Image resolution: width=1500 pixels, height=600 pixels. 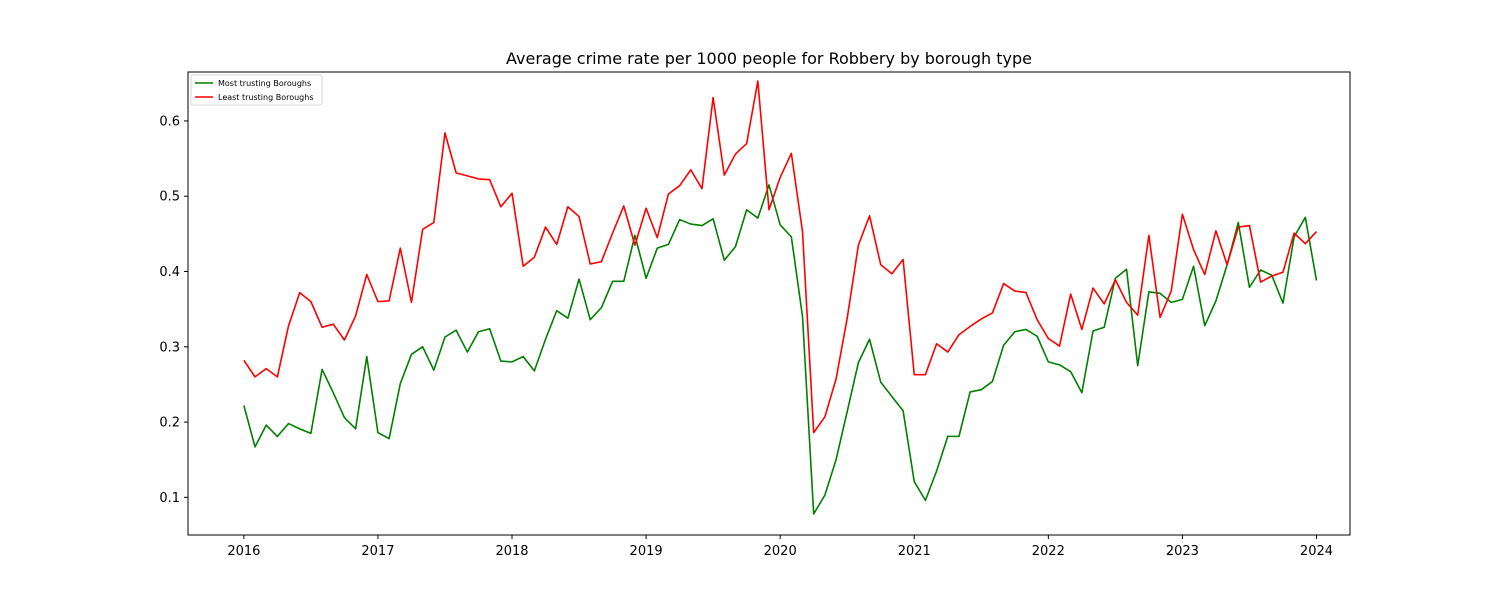 What do you see at coordinates (169, 423) in the screenshot?
I see `y-tick-label: 0.2` at bounding box center [169, 423].